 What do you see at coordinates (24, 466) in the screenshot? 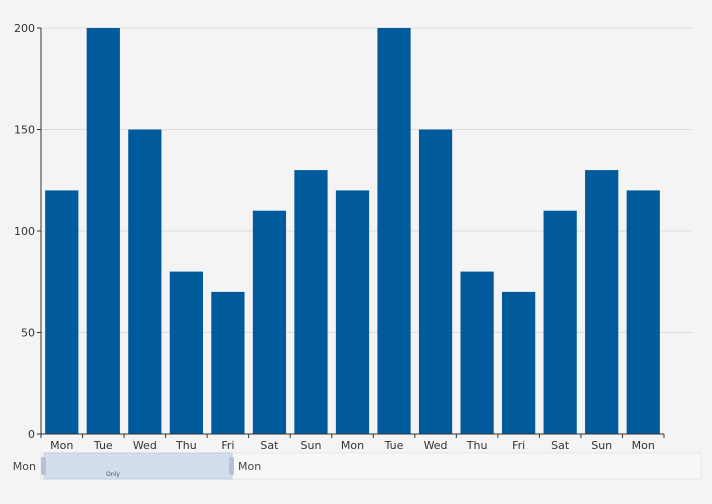
I see `data-zoom-start-label: Mon` at bounding box center [24, 466].